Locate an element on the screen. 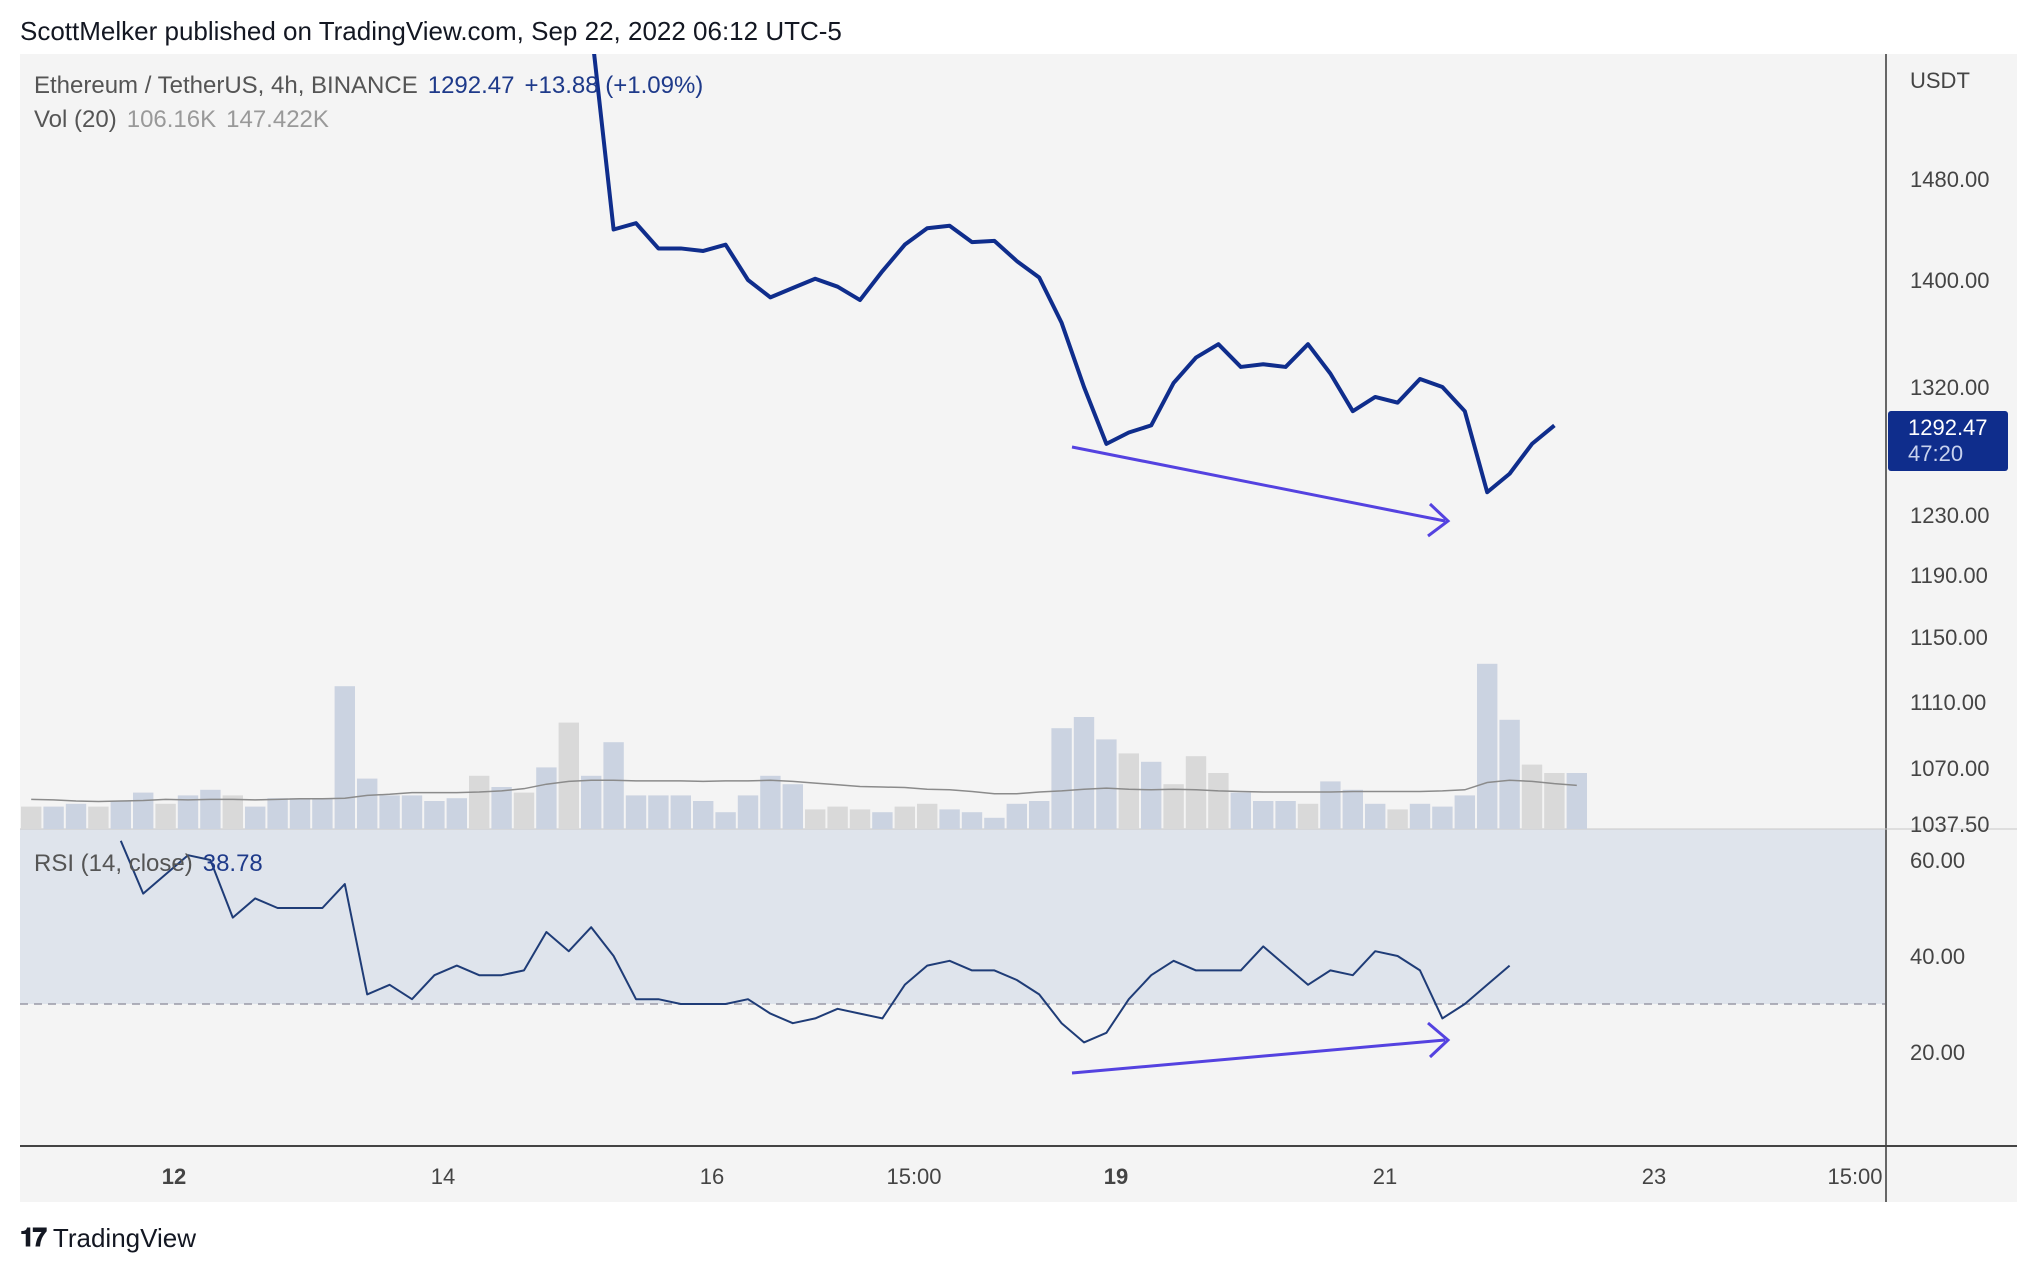 The height and width of the screenshot is (1269, 2037). time-tick-label: 23 is located at coordinates (1654, 1176).